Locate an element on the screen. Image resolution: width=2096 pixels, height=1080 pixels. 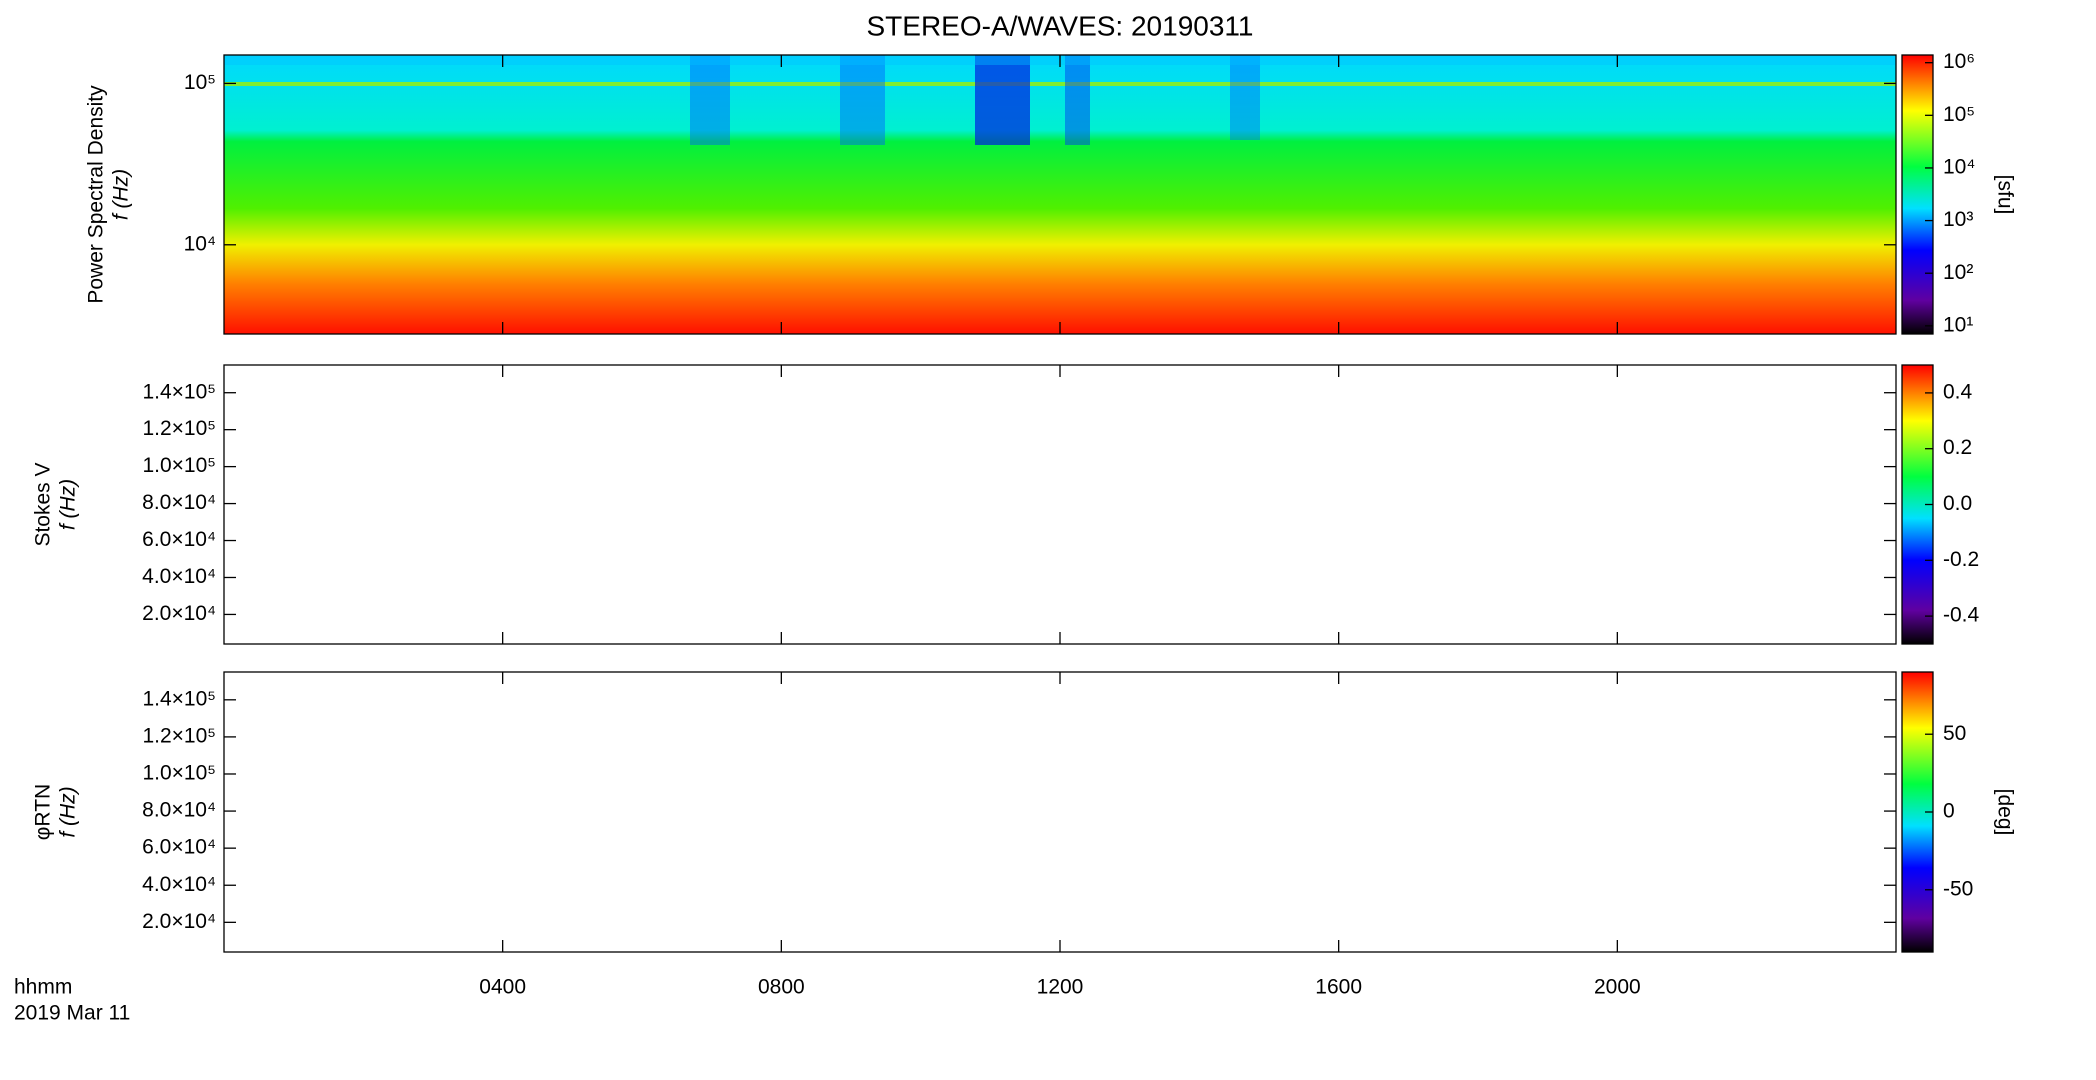
y-tick-label: 10⁴ is located at coordinates (200, 243).